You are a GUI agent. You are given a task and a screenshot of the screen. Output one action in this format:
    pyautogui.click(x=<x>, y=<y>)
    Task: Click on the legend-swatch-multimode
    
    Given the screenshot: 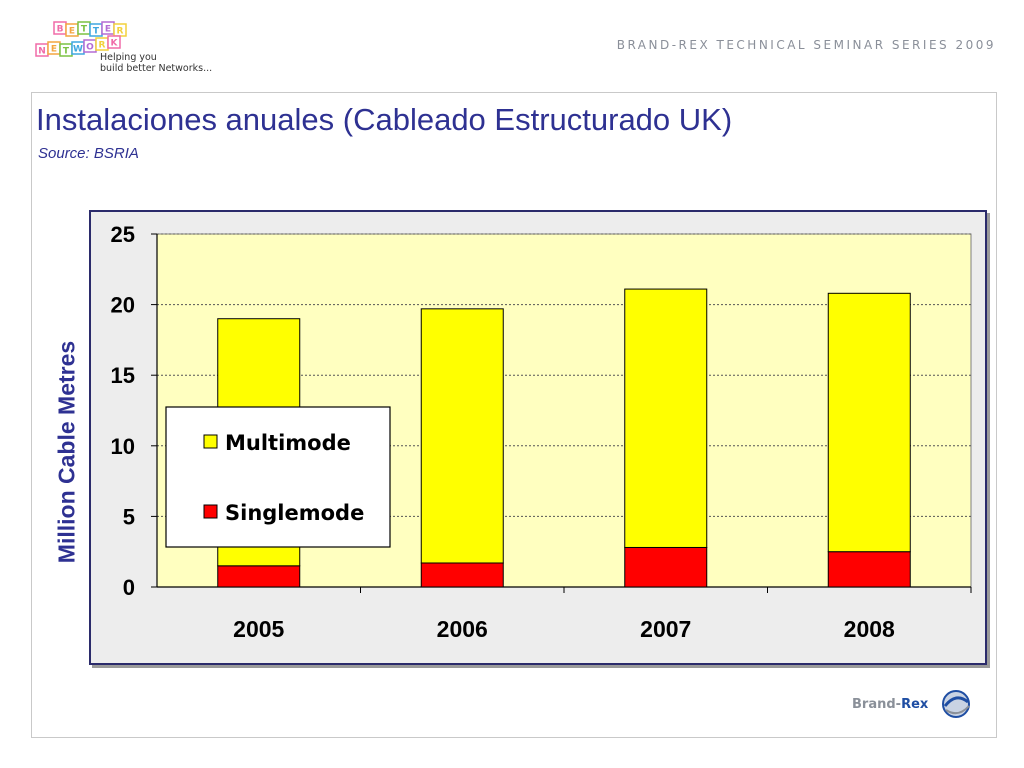 What is the action you would take?
    pyautogui.click(x=210, y=441)
    